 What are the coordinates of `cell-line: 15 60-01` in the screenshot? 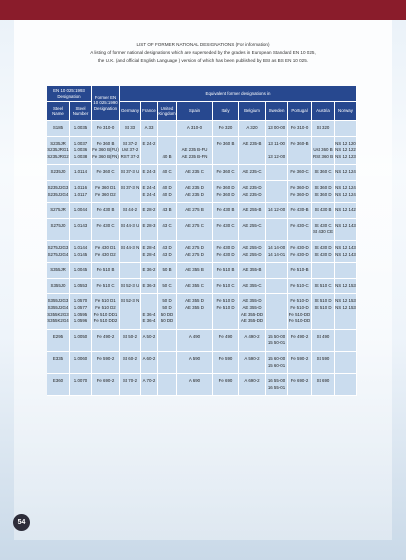 It's located at (276, 365).